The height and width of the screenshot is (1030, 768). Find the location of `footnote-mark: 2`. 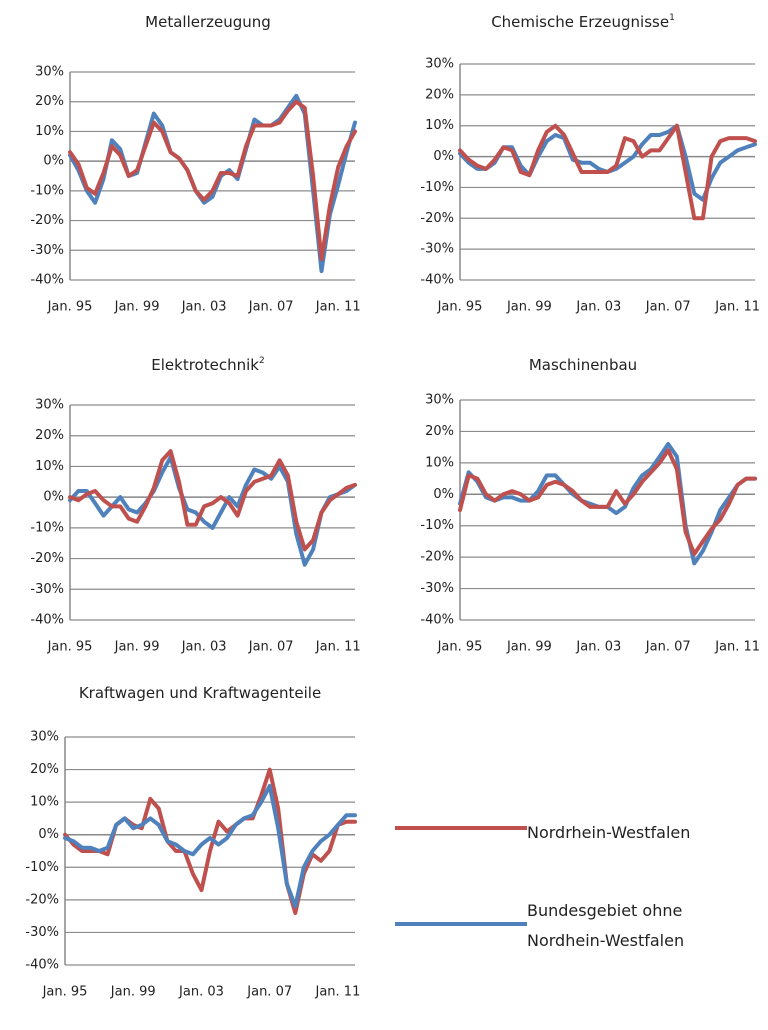

footnote-mark: 2 is located at coordinates (262, 361).